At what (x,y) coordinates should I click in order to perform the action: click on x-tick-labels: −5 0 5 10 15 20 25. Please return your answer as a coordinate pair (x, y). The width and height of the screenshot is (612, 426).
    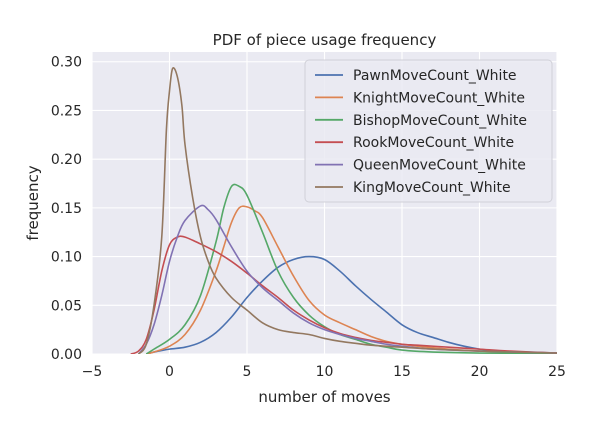
    Looking at the image, I should click on (324, 372).